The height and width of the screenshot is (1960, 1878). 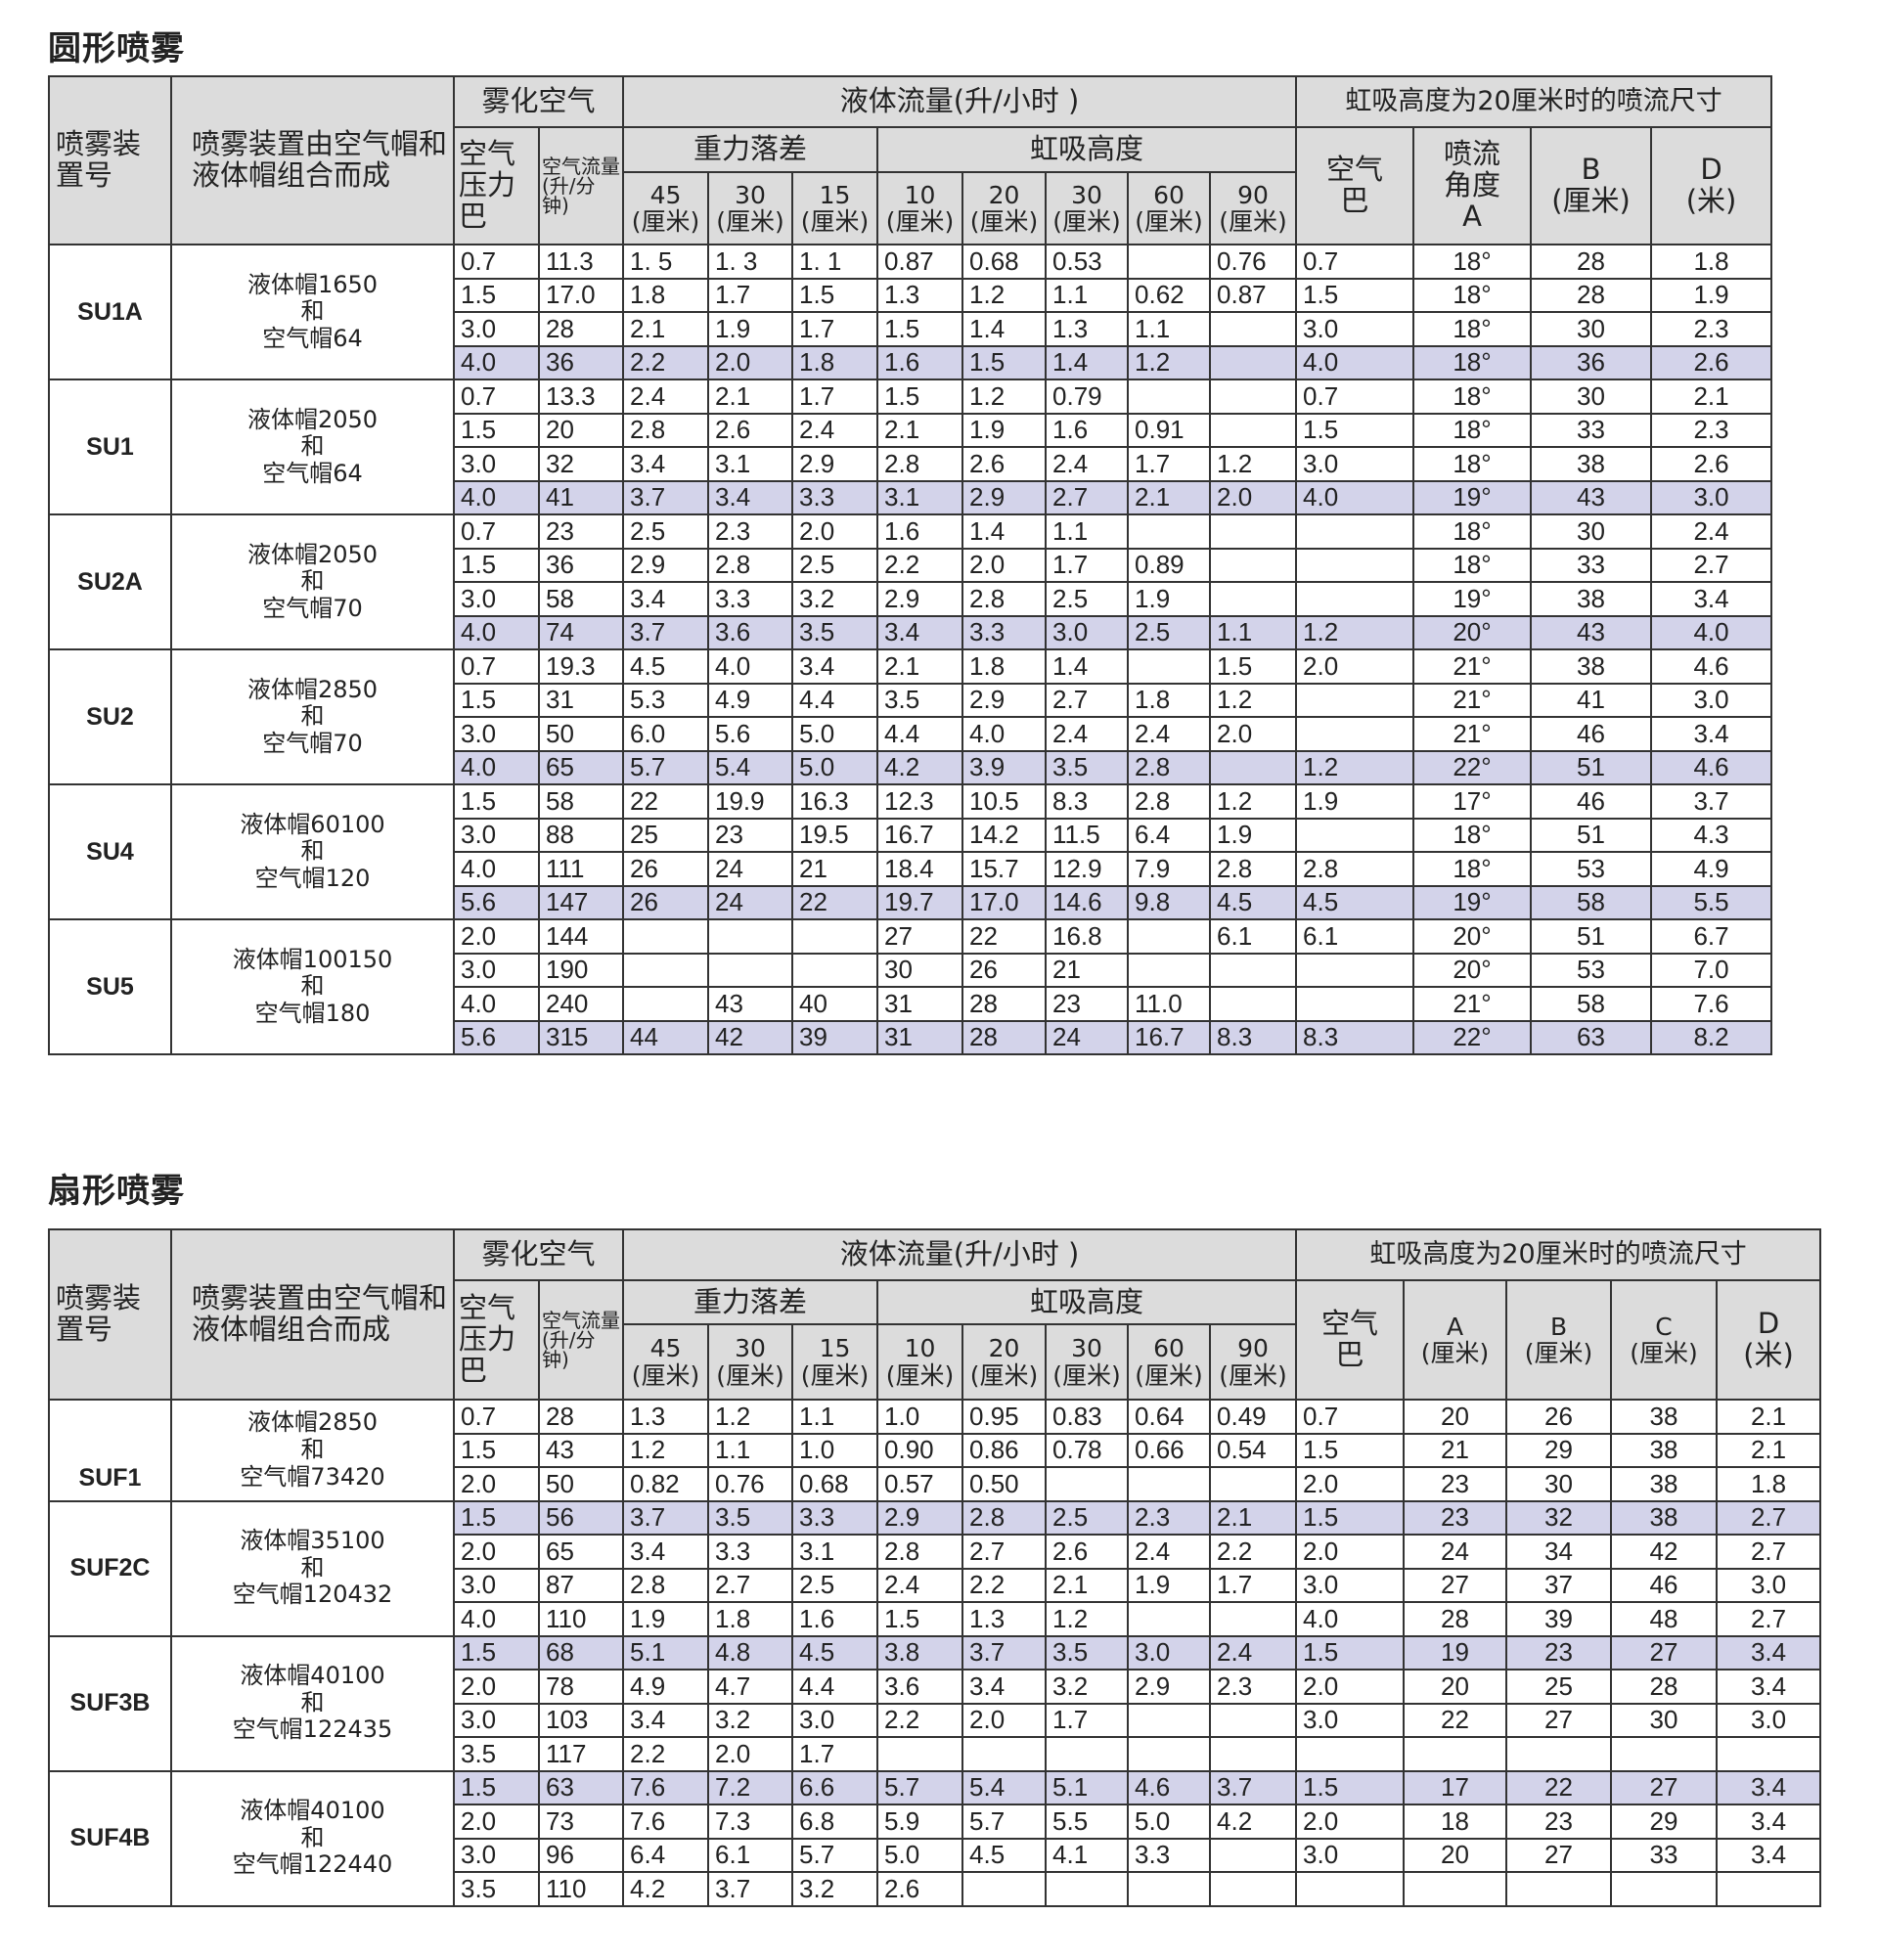 I want to click on value-cell: 25, so click(x=666, y=835).